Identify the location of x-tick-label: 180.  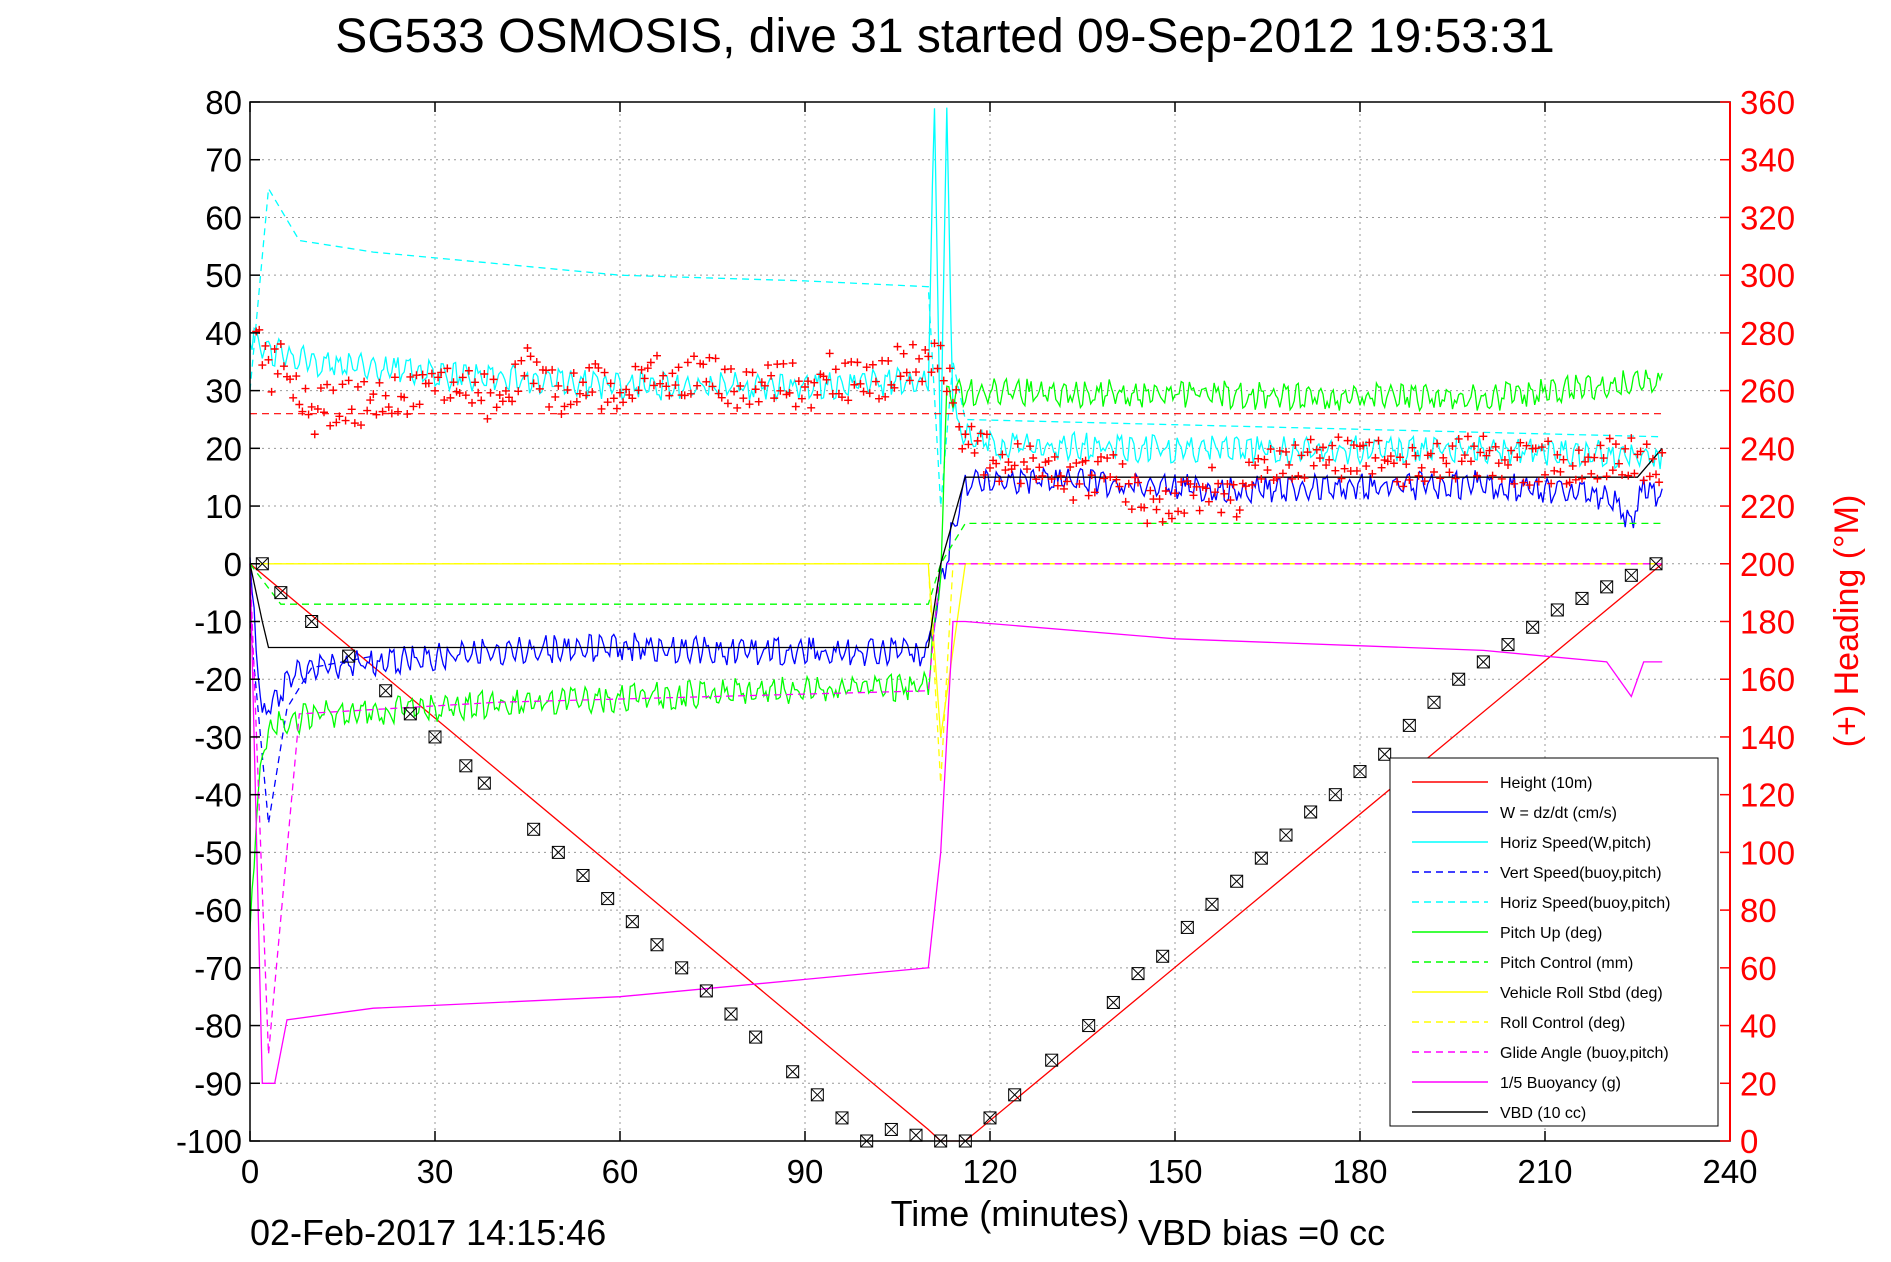
(1359, 1171).